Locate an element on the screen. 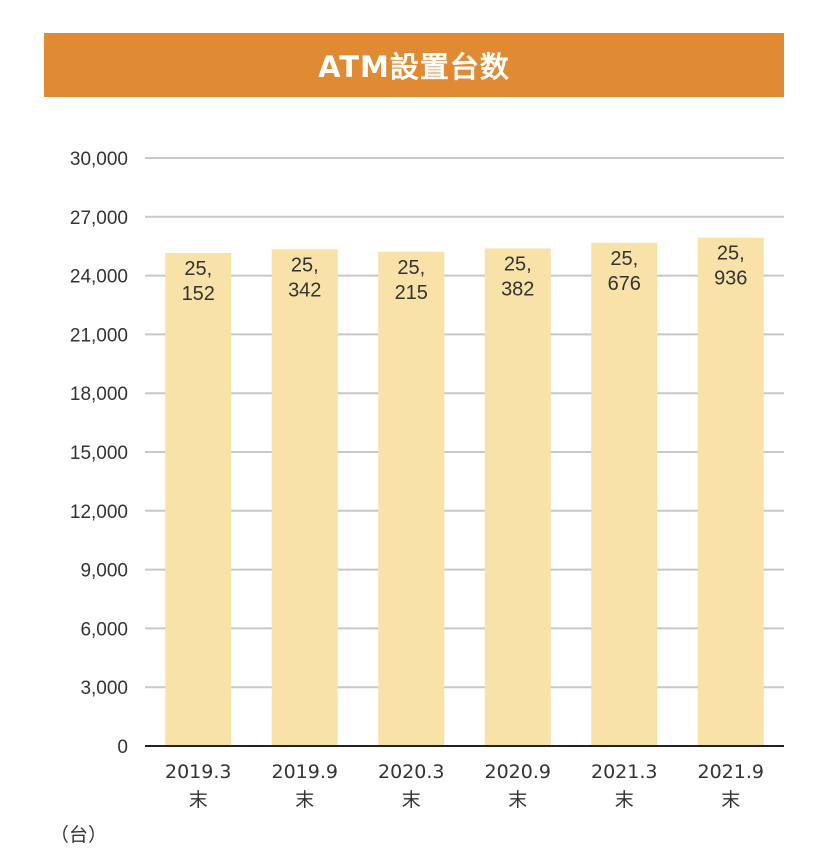 This screenshot has width=828, height=858. data-label: 25, 676 is located at coordinates (624, 271).